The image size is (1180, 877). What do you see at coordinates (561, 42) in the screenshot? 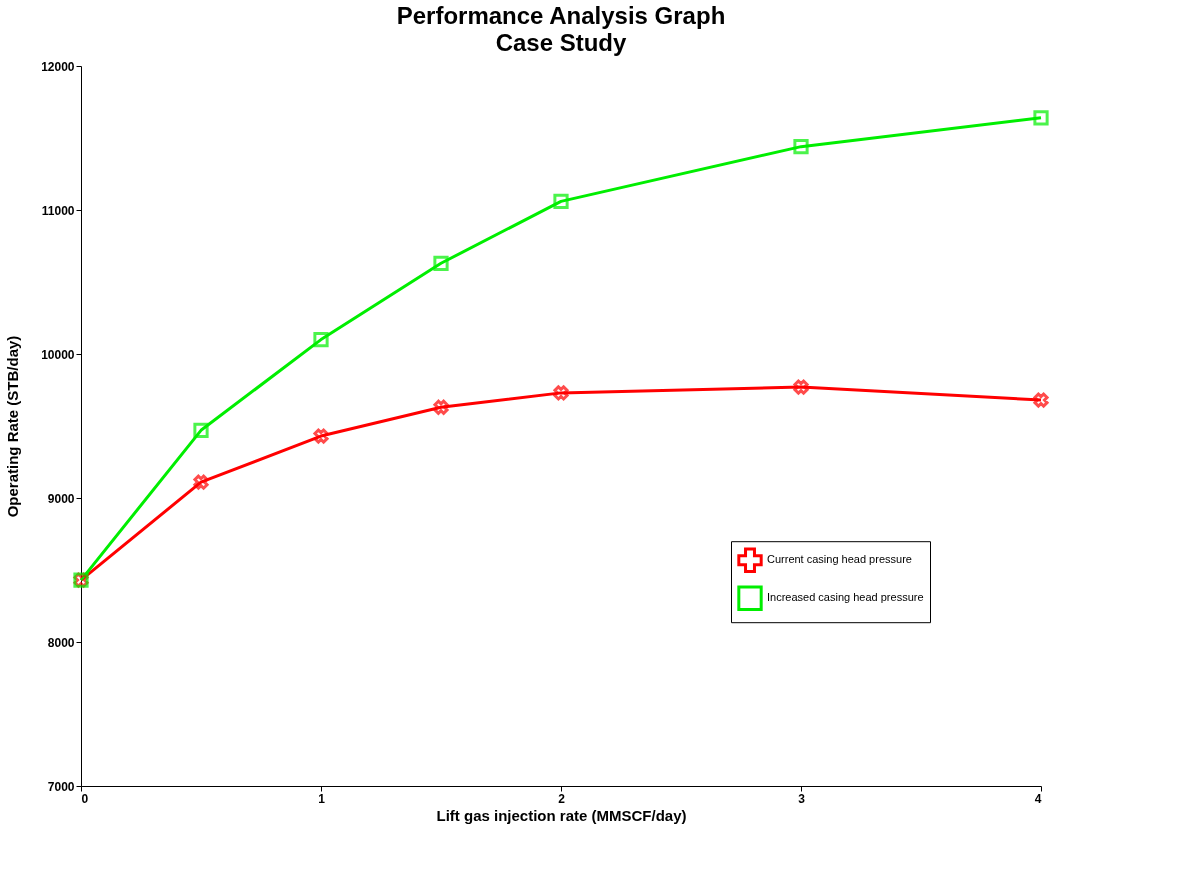
I see `chart-subtitle: Case Study` at bounding box center [561, 42].